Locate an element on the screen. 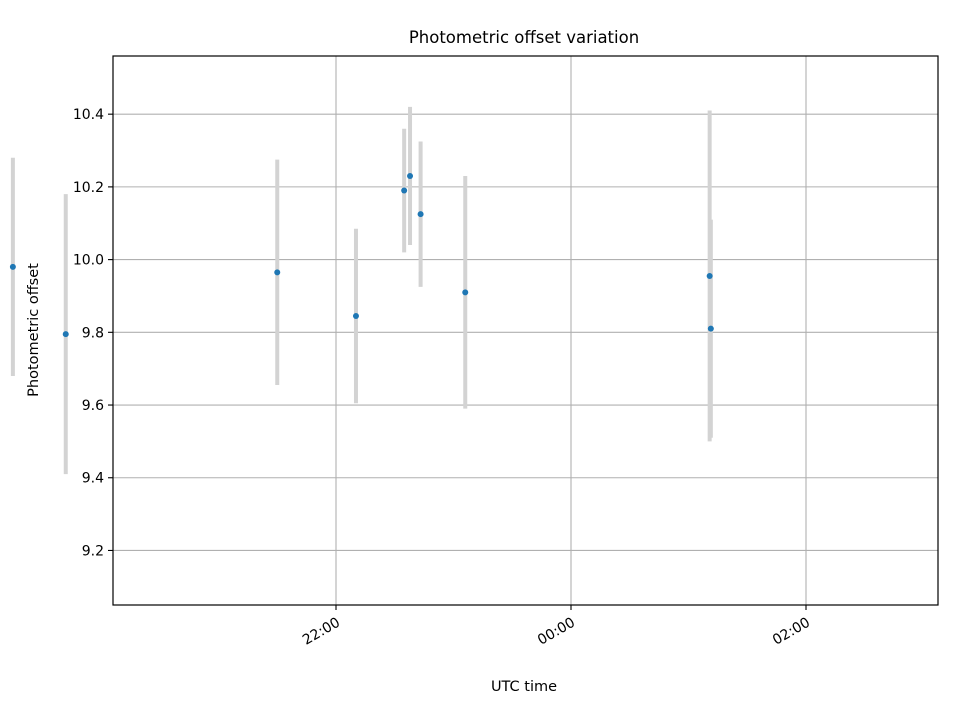  y-axis-ticks: 9.2 9.4 9.6 9.8 10.0 10.2 10.4 is located at coordinates (93, 333).